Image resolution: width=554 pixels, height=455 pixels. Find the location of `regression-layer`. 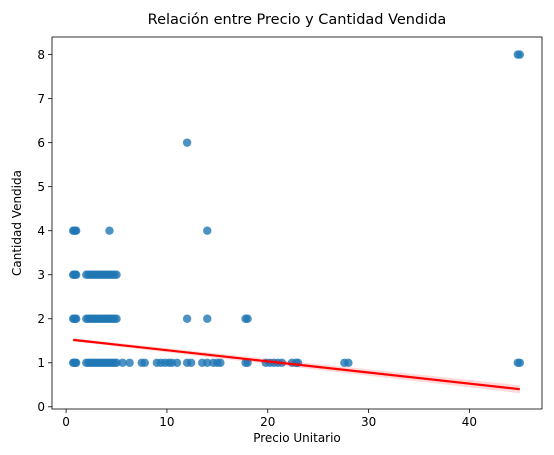

regression-layer is located at coordinates (296, 366).